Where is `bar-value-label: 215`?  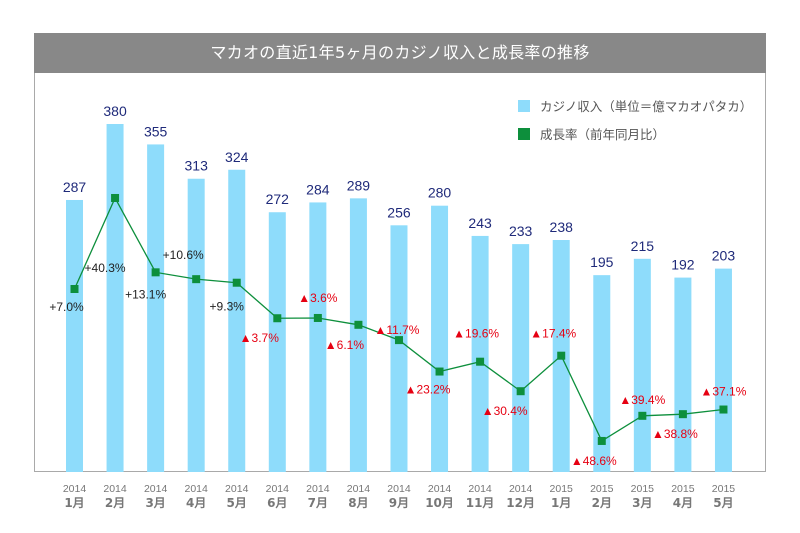 bar-value-label: 215 is located at coordinates (643, 246).